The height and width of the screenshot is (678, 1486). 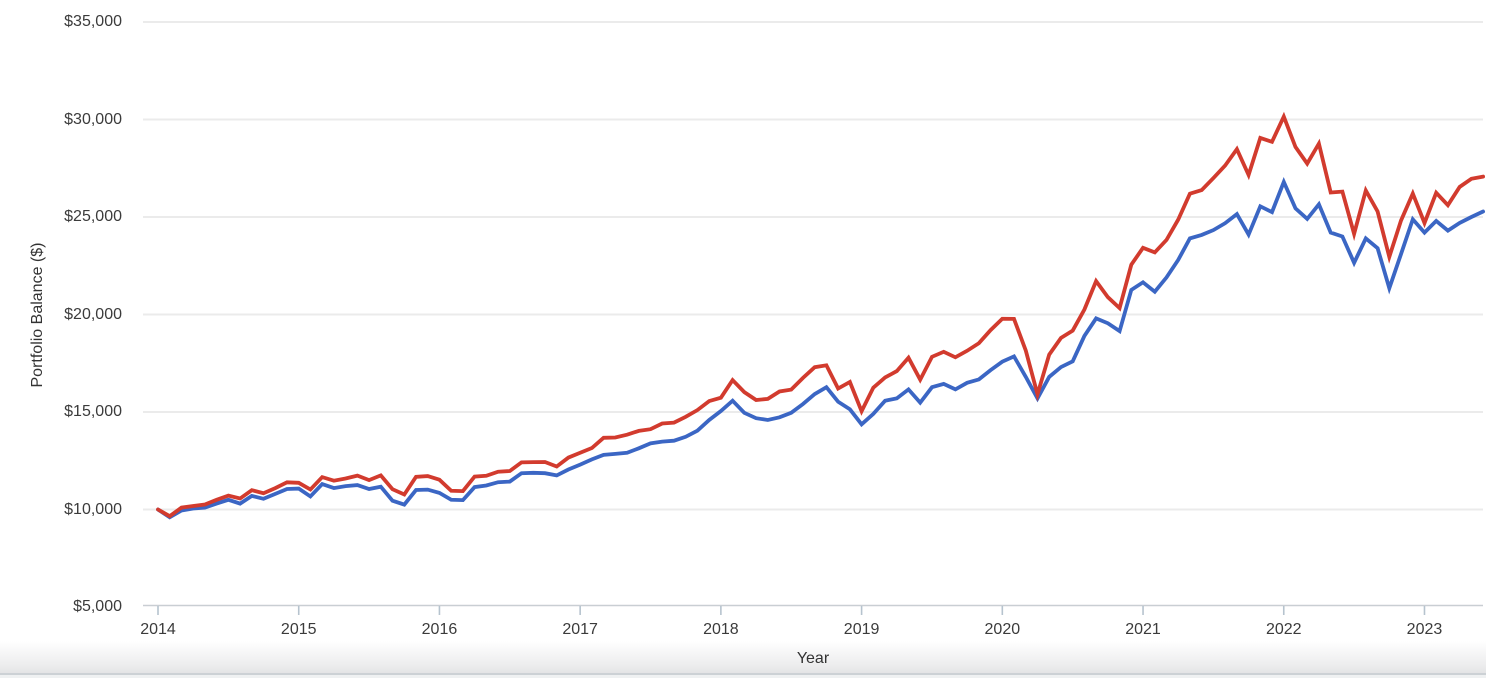 What do you see at coordinates (93, 509) in the screenshot?
I see `y-axis-tick-label: $10,000` at bounding box center [93, 509].